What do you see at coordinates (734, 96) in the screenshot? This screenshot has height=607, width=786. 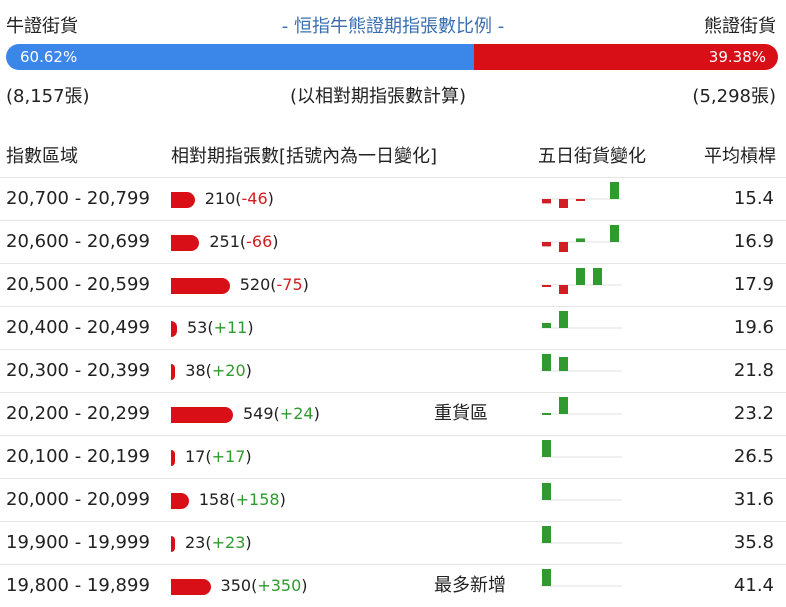 I see `bear-contracts-total: (5,298張)` at bounding box center [734, 96].